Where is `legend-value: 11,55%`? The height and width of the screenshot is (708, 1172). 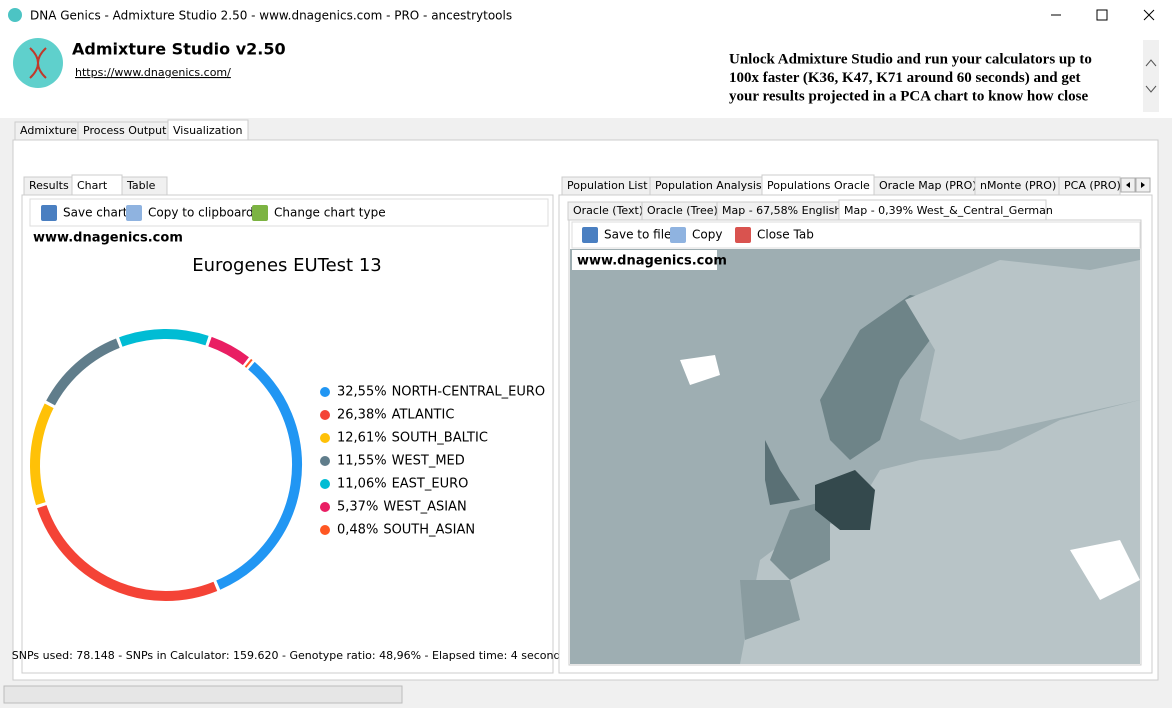
legend-value: 11,55% is located at coordinates (362, 461).